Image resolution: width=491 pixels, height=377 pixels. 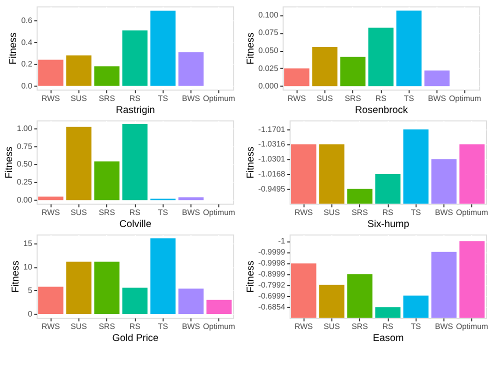 I want to click on y-tick-label: 0.0, so click(x=27, y=85).